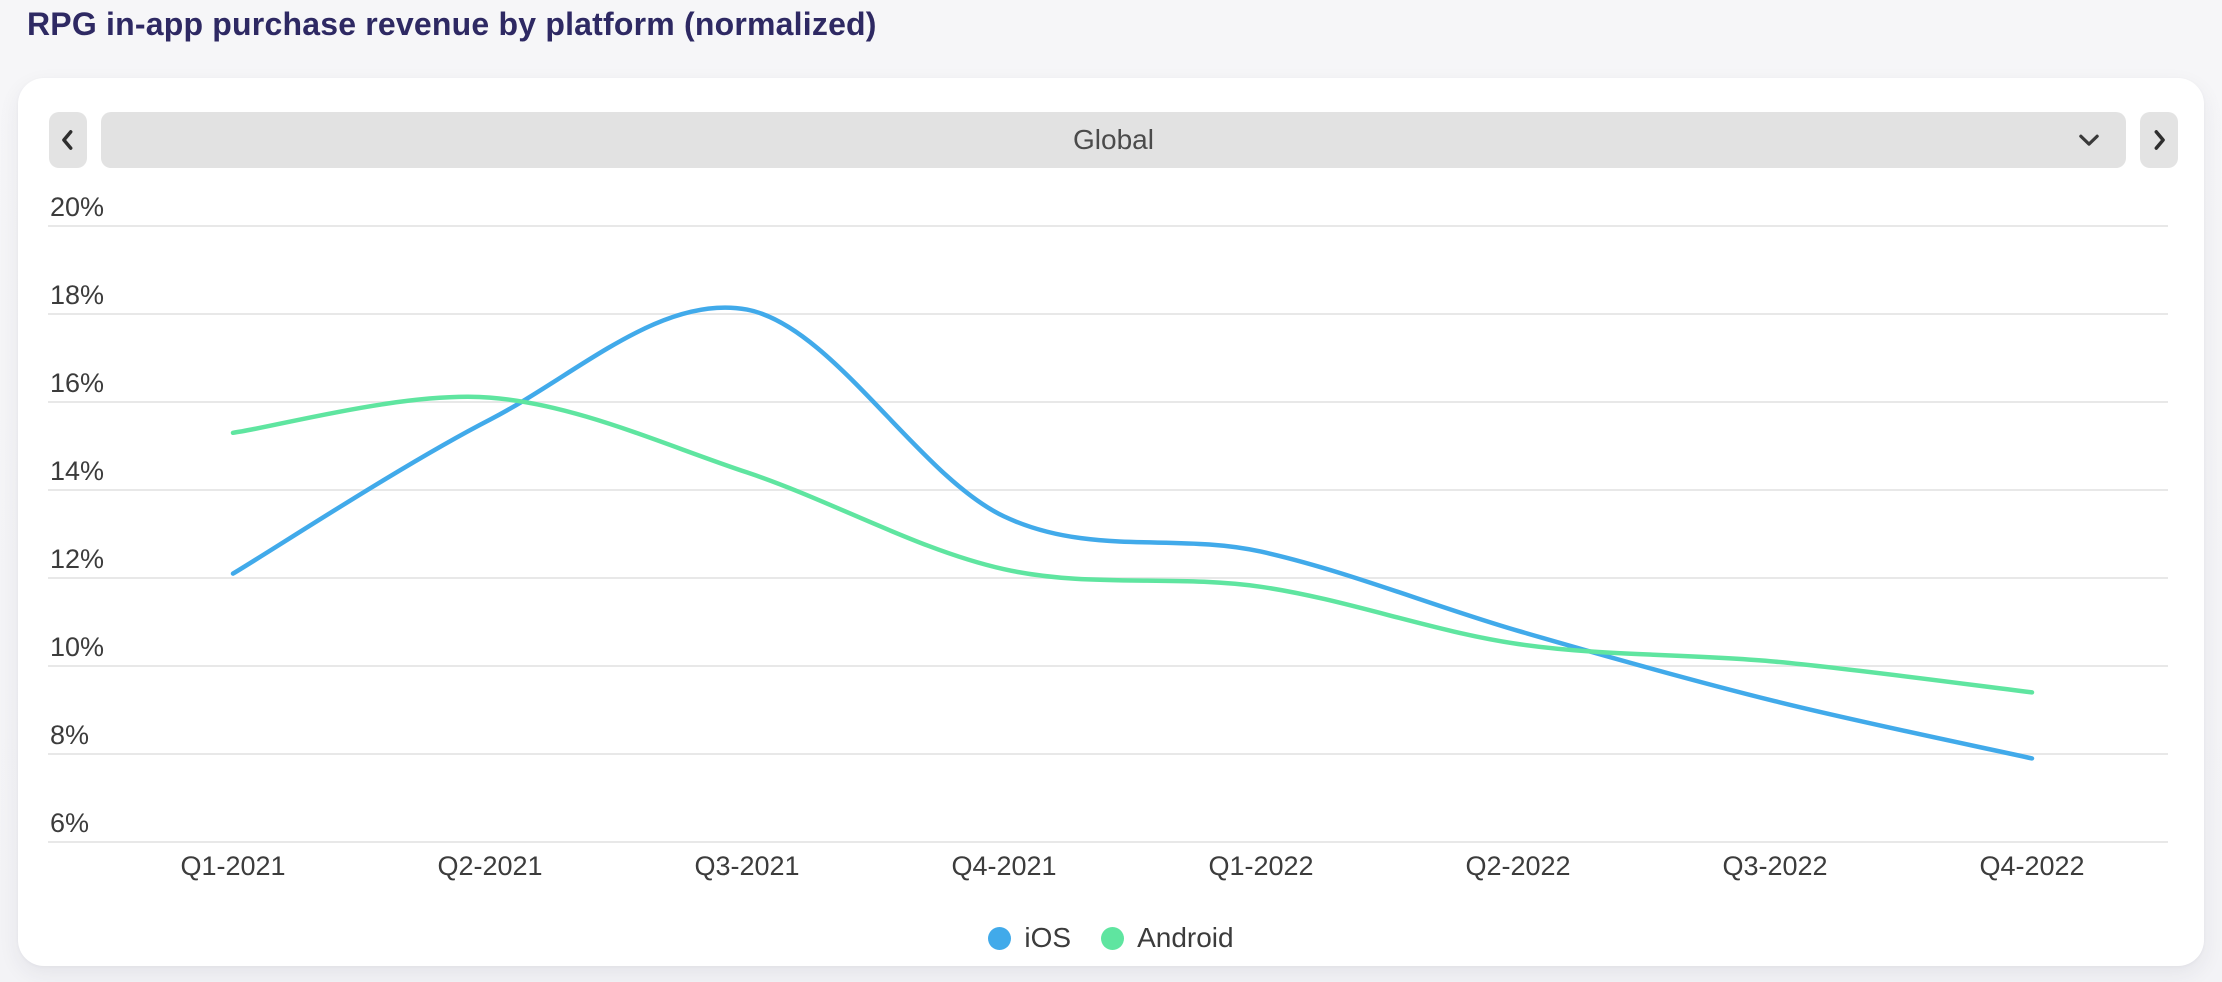 This screenshot has width=2222, height=982. What do you see at coordinates (77, 207) in the screenshot?
I see `y-tick-label: 20%` at bounding box center [77, 207].